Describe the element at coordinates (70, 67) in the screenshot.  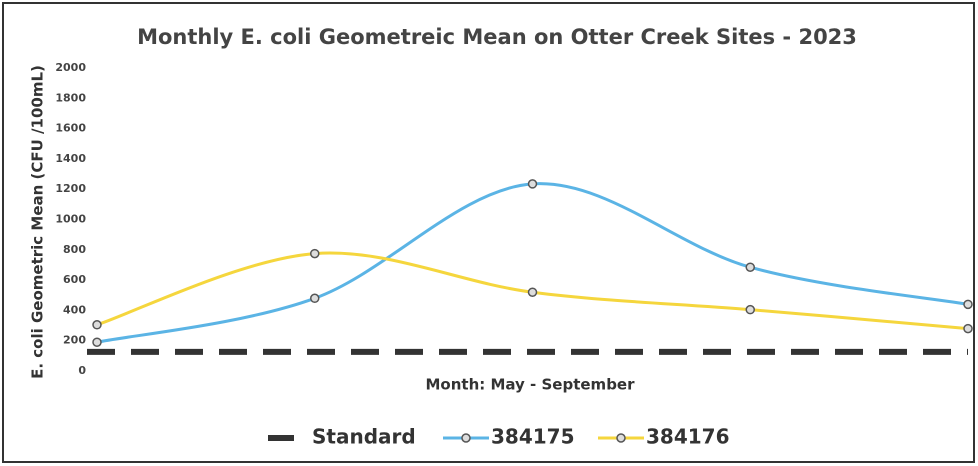
I see `y-tick-label: 2000` at that location.